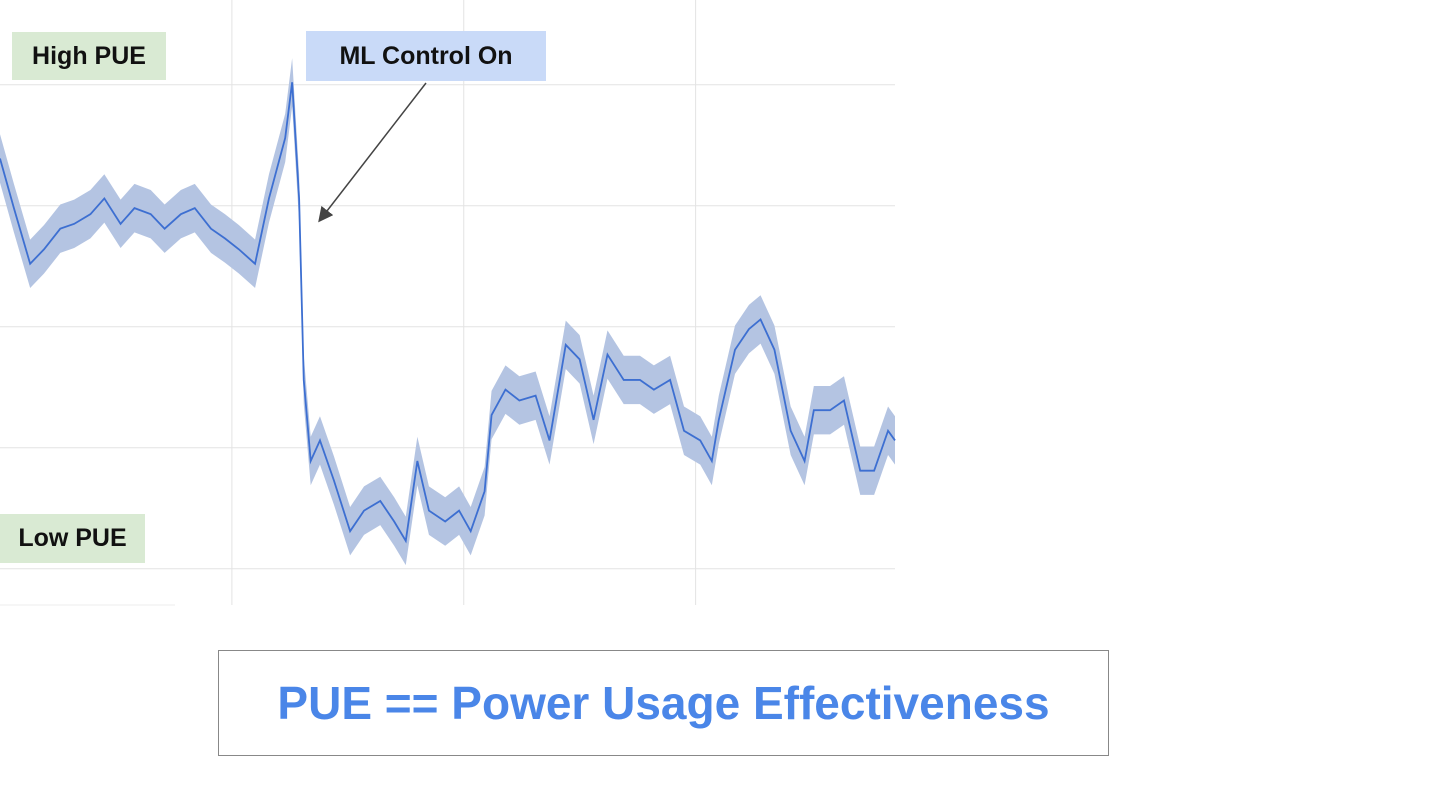 This screenshot has width=1440, height=810. I want to click on annotation-arrow, so click(372, 152).